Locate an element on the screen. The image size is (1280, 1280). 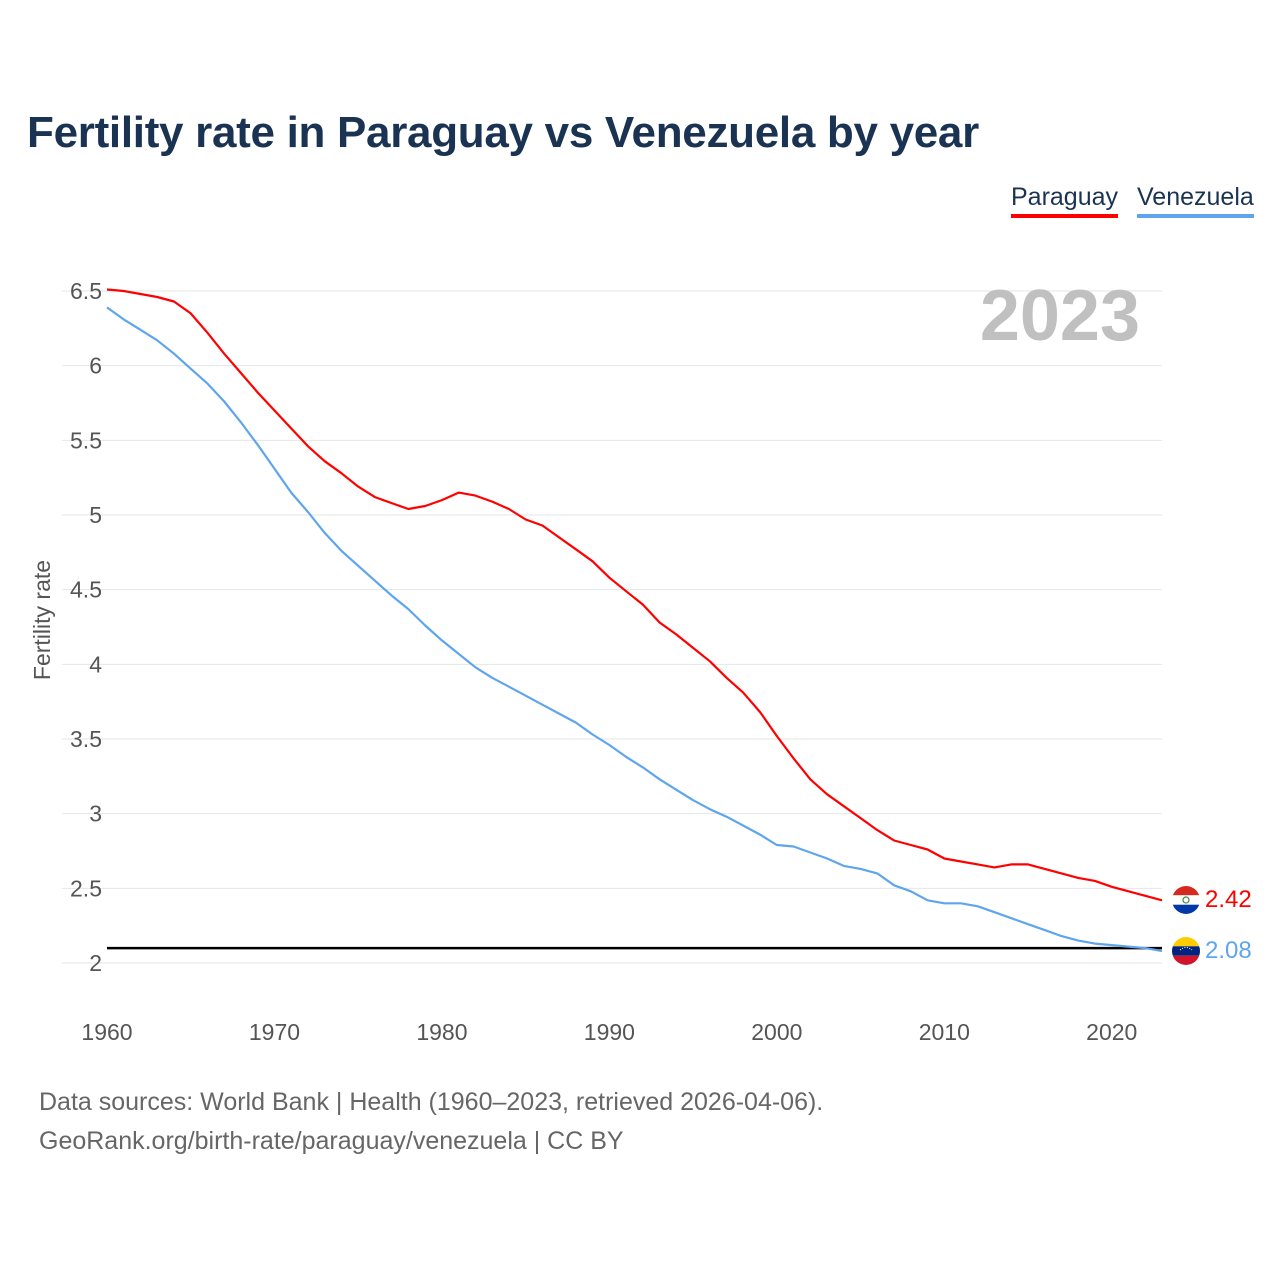
y-tick-label: 2.5 is located at coordinates (86, 888).